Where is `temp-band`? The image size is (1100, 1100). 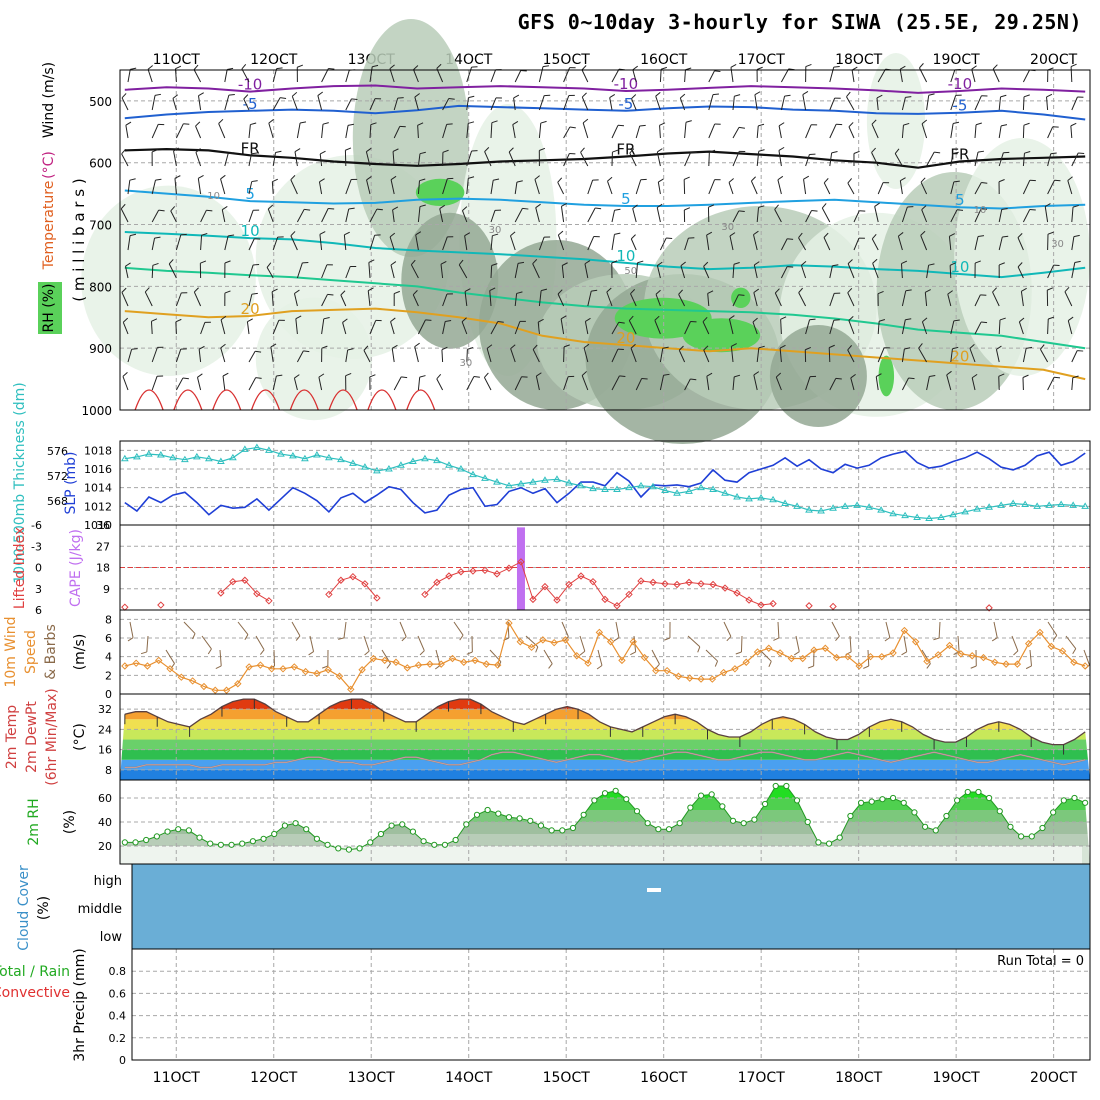
temp-band is located at coordinates (605, 704).